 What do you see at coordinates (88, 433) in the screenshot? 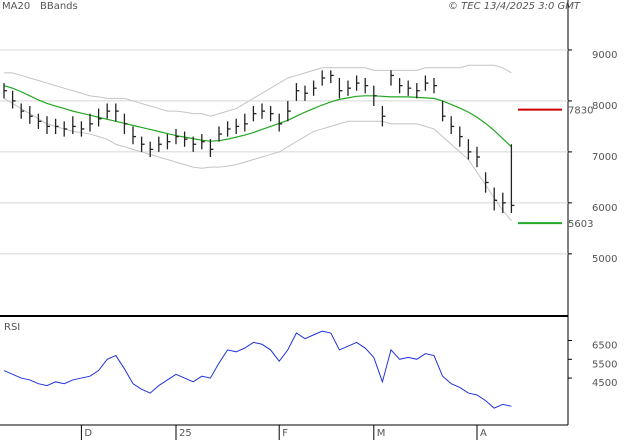
I see `x-tick-label: D` at bounding box center [88, 433].